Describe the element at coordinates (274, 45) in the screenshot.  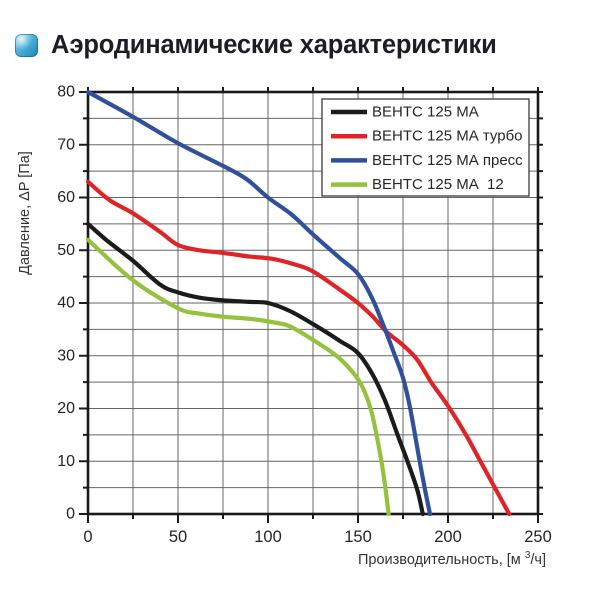
I see `page-title: Аэродинамические характеристики` at that location.